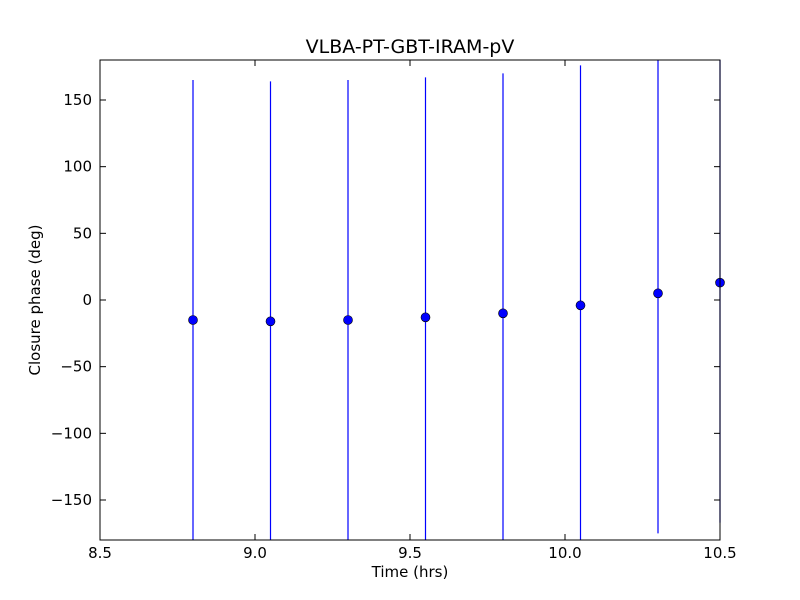 This screenshot has width=800, height=600. Describe the element at coordinates (100, 553) in the screenshot. I see `x-tick-label: 8.5` at that location.